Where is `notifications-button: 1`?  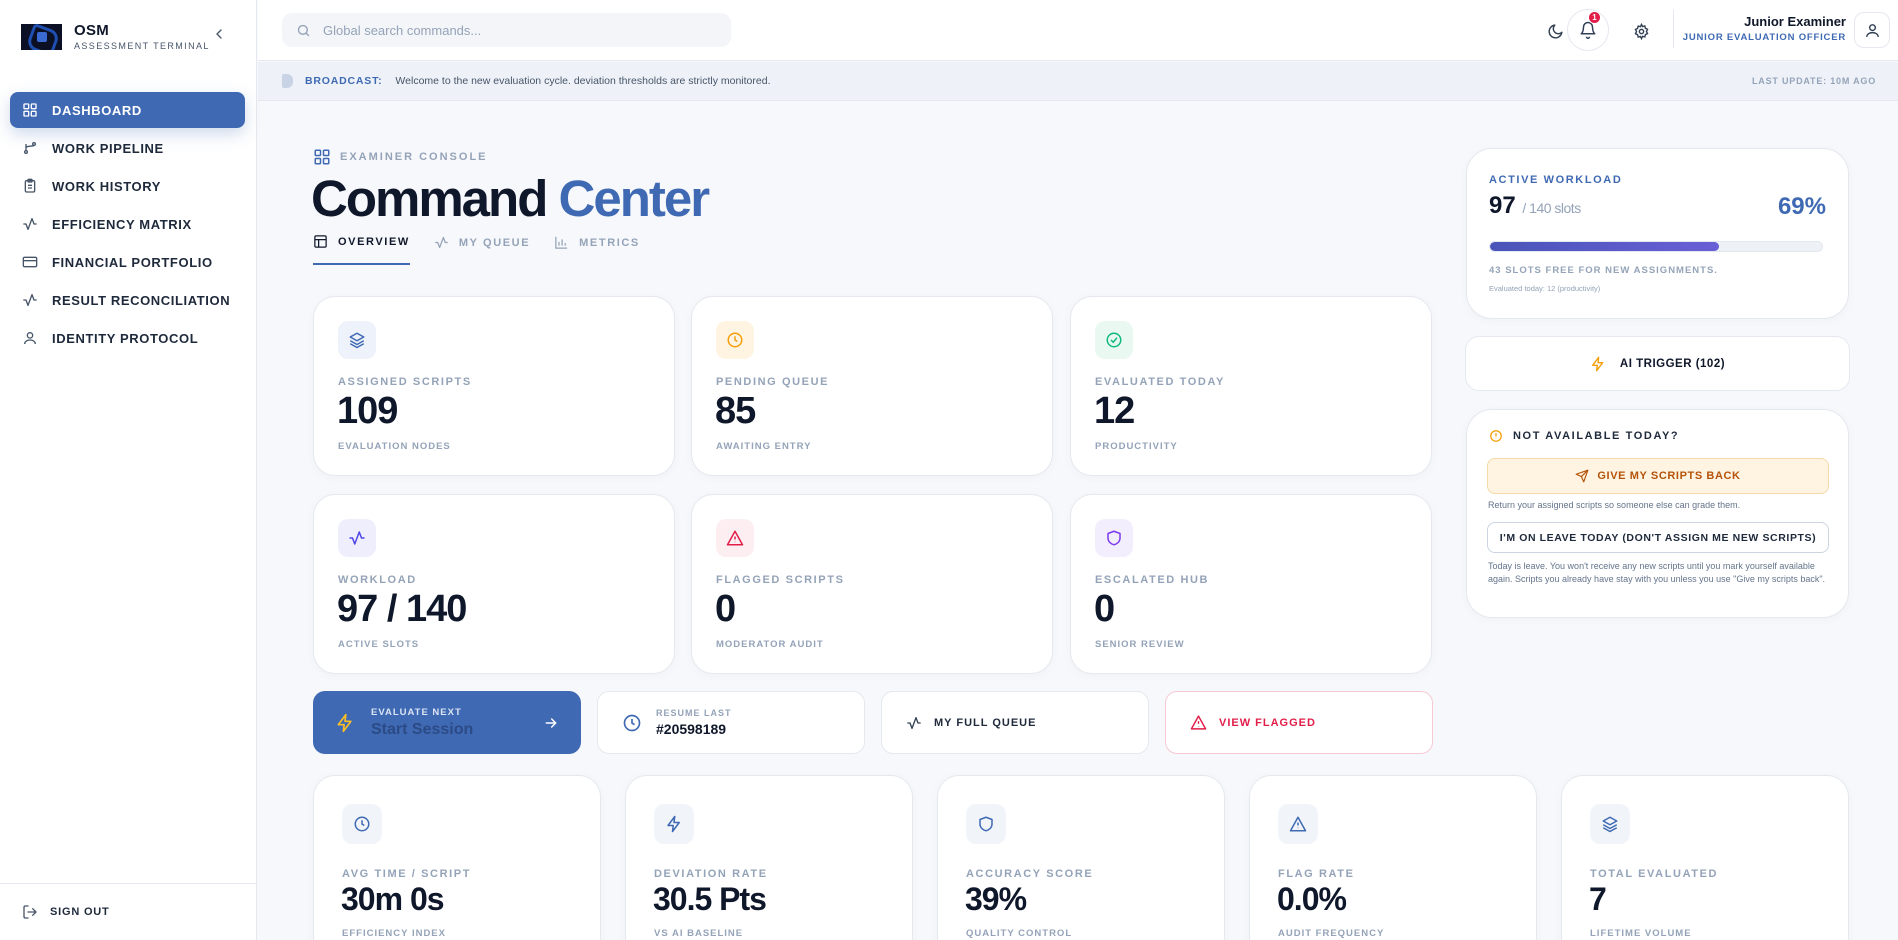
notifications-button: 1 is located at coordinates (1588, 30).